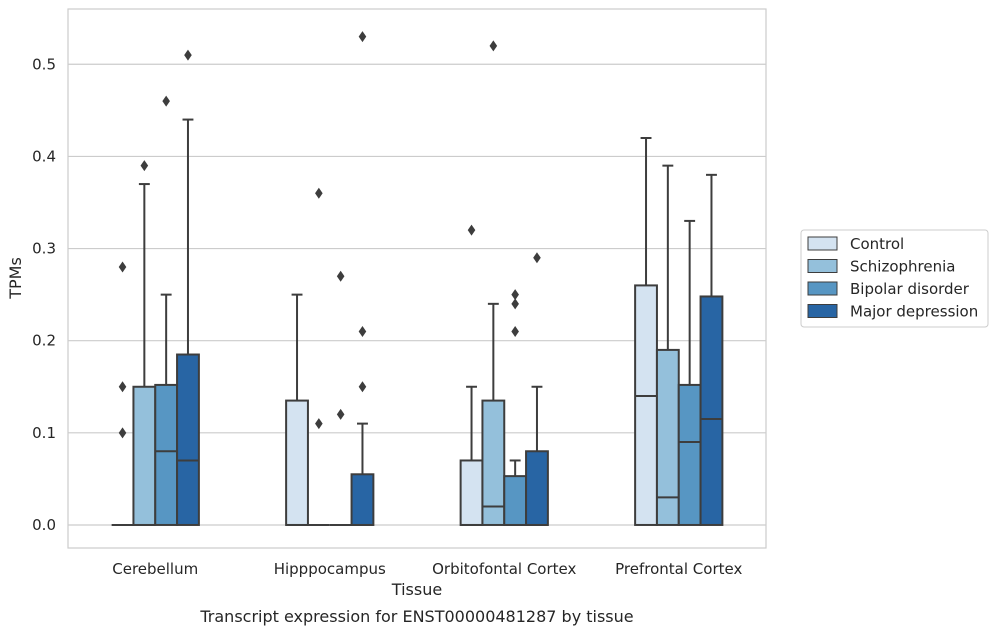  What do you see at coordinates (44, 64) in the screenshot?
I see `y-tick-label: 0.5` at bounding box center [44, 64].